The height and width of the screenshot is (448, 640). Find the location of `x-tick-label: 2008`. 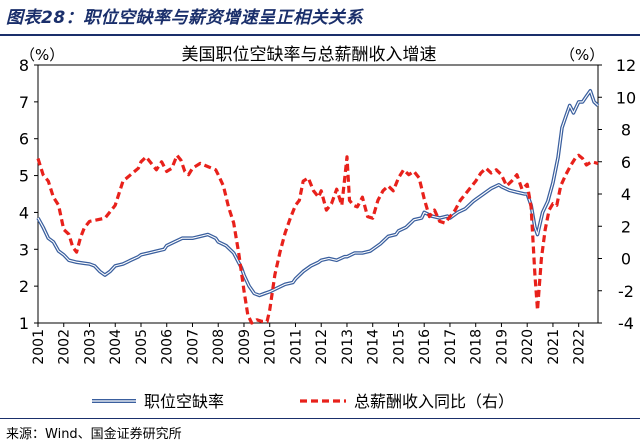

x-tick-label: 2008 is located at coordinates (219, 347).